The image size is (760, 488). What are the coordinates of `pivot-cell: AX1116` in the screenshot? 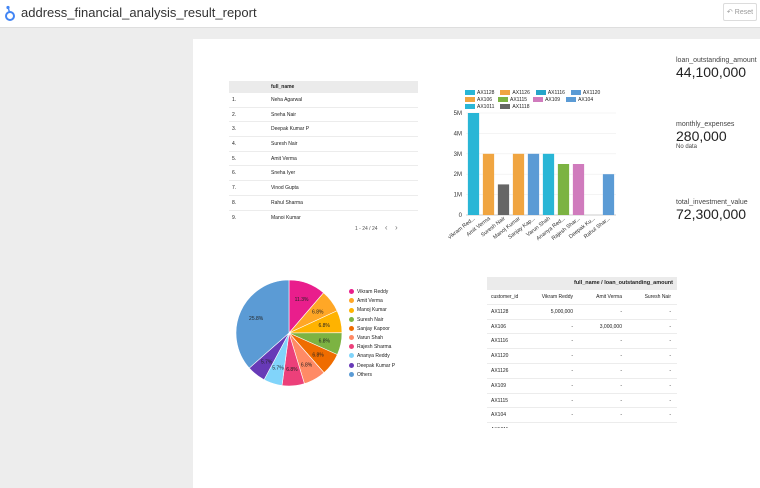 It's located at (500, 341).